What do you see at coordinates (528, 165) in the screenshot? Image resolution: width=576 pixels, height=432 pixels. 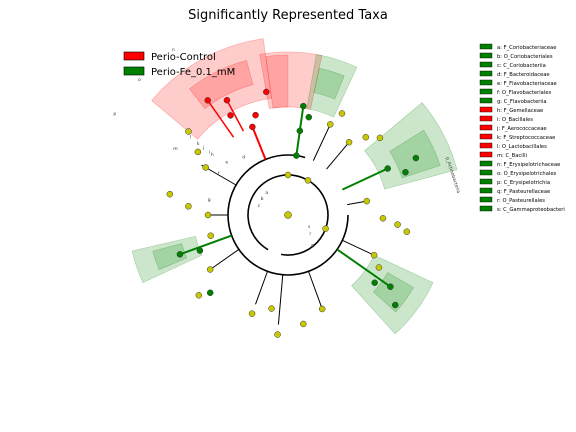 I see `taxa-key-label: n: F_Erysipelotrichaceae` at bounding box center [528, 165].